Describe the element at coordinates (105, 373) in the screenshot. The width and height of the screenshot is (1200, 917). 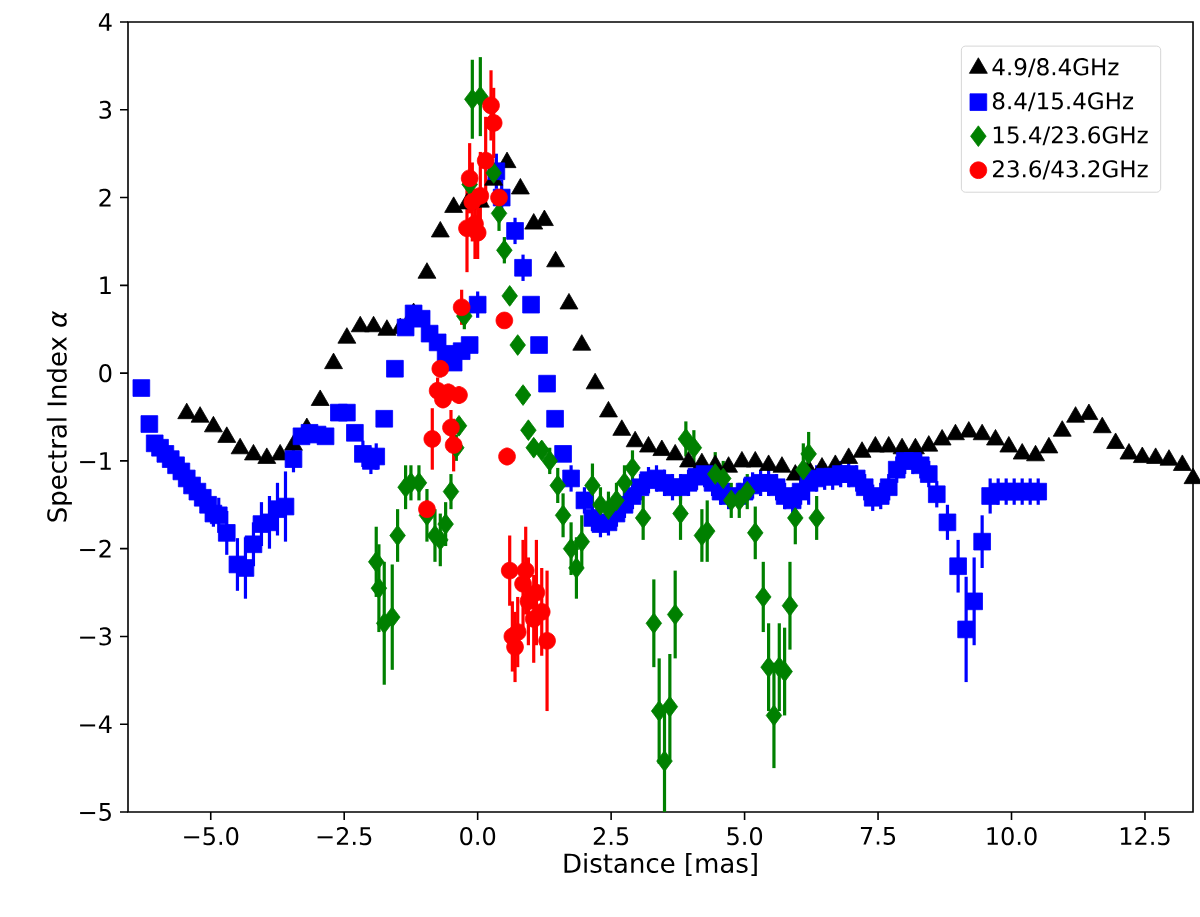
I see `y-tick-label: 0` at that location.